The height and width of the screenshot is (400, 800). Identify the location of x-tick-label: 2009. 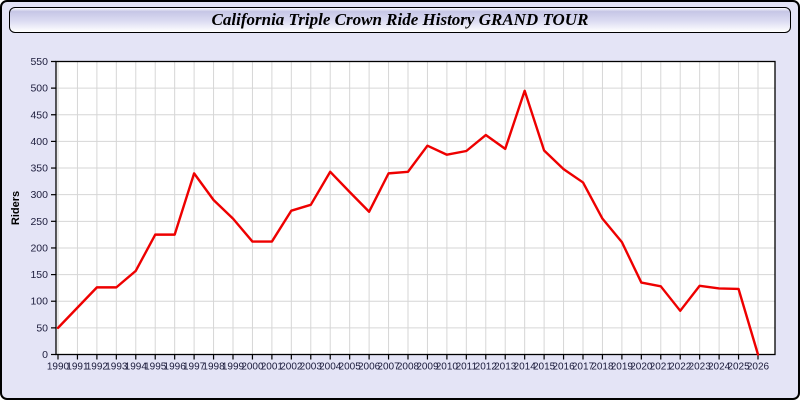
(427, 367).